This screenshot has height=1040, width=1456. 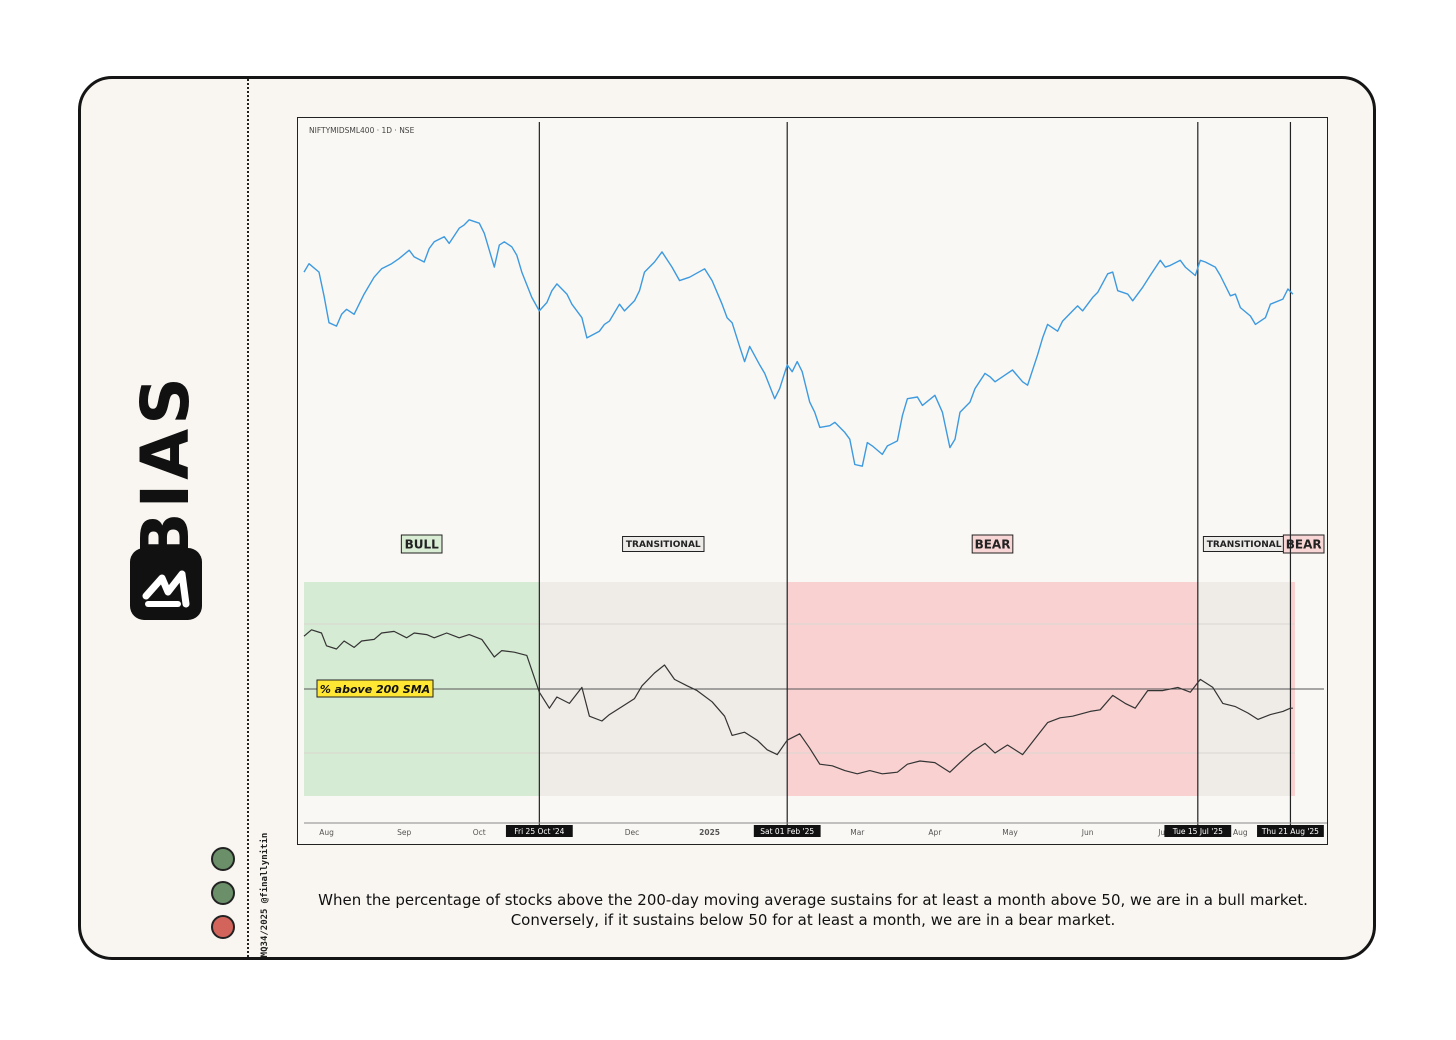 I want to click on regime-label-0: BULL, so click(x=422, y=544).